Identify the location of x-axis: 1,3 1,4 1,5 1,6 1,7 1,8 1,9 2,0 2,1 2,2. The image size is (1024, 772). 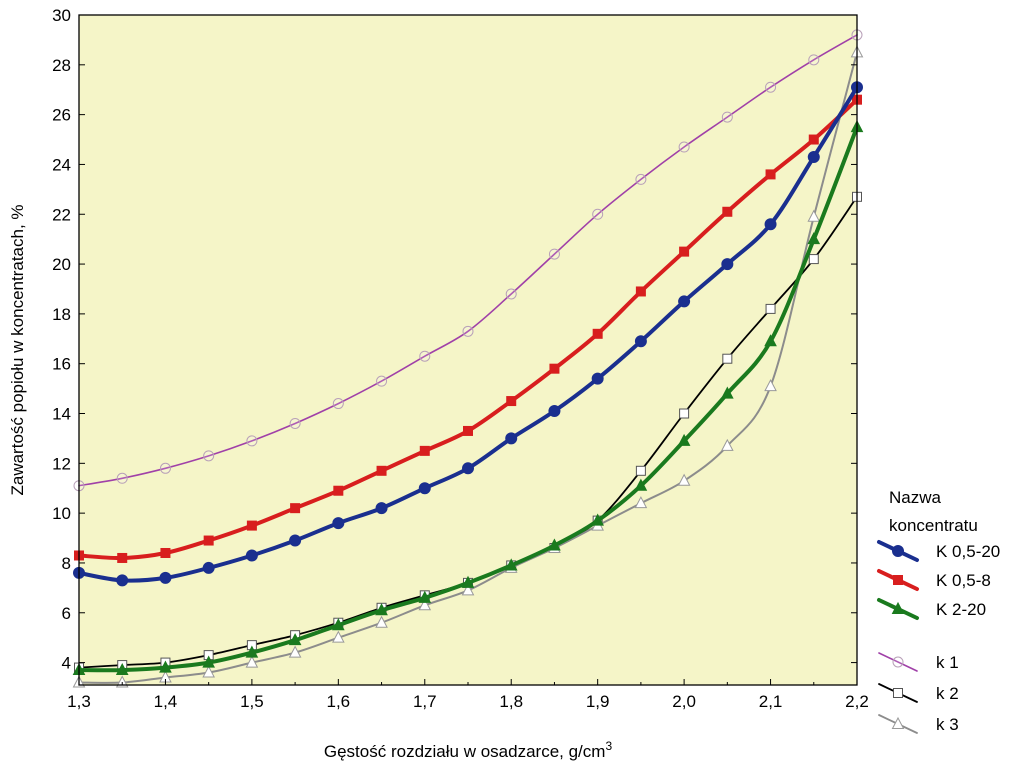
(468, 695).